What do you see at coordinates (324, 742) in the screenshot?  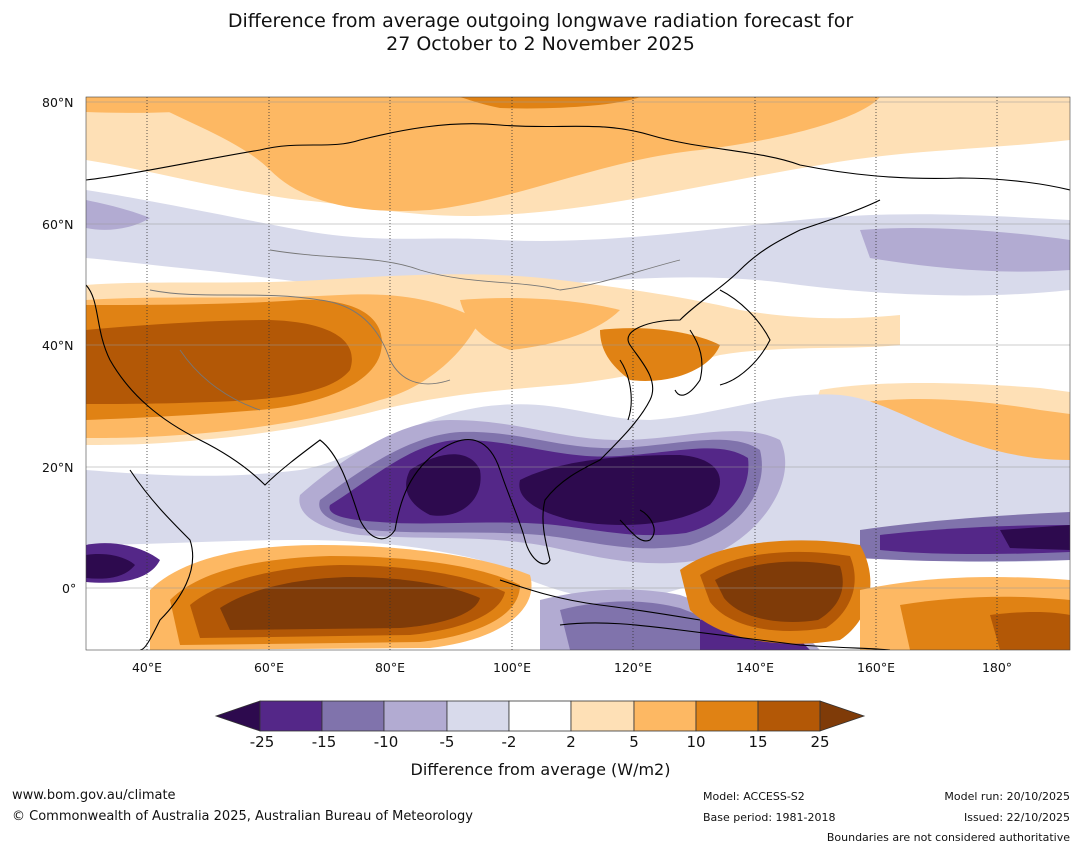 I see `colorbar-tick: -15` at bounding box center [324, 742].